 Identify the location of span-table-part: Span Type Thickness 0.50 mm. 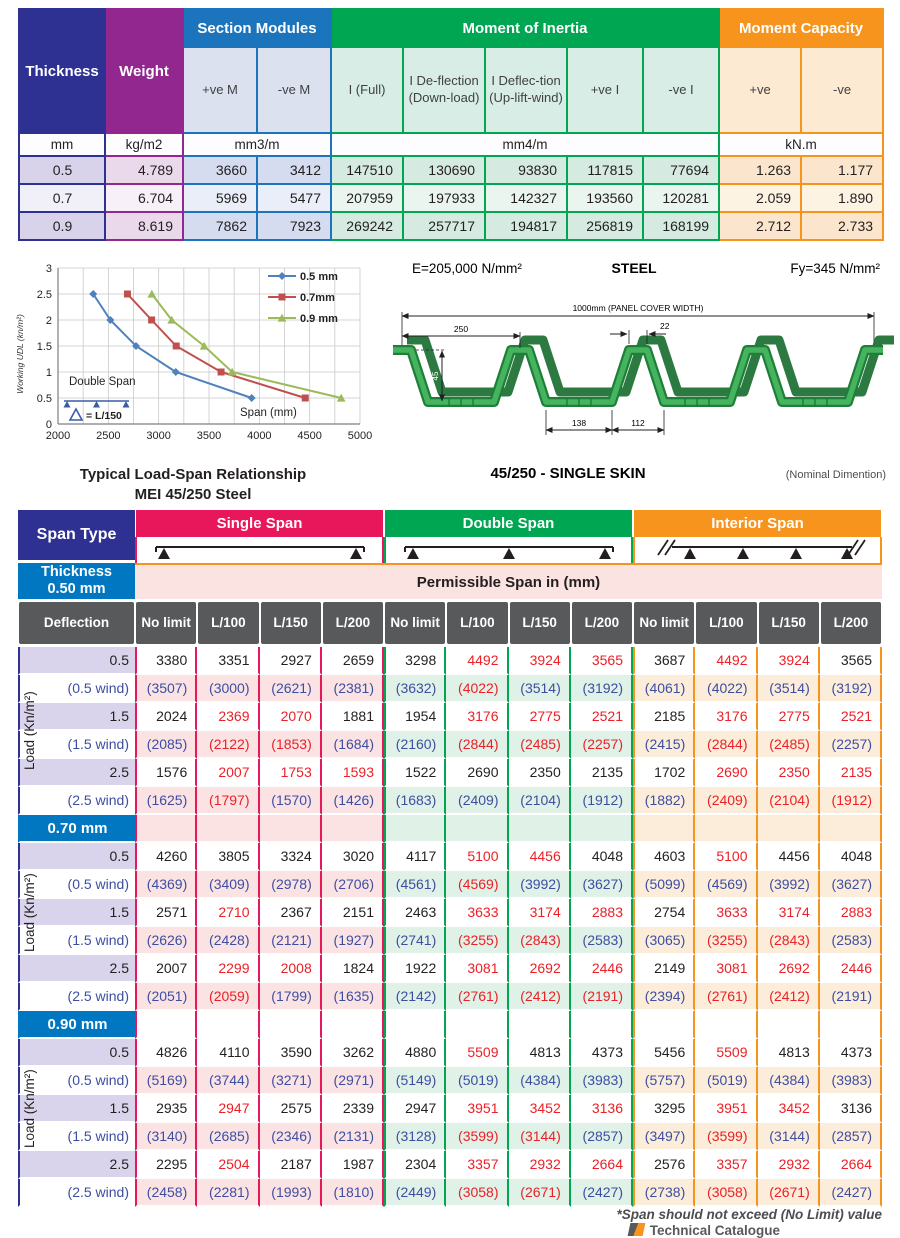
(76, 554).